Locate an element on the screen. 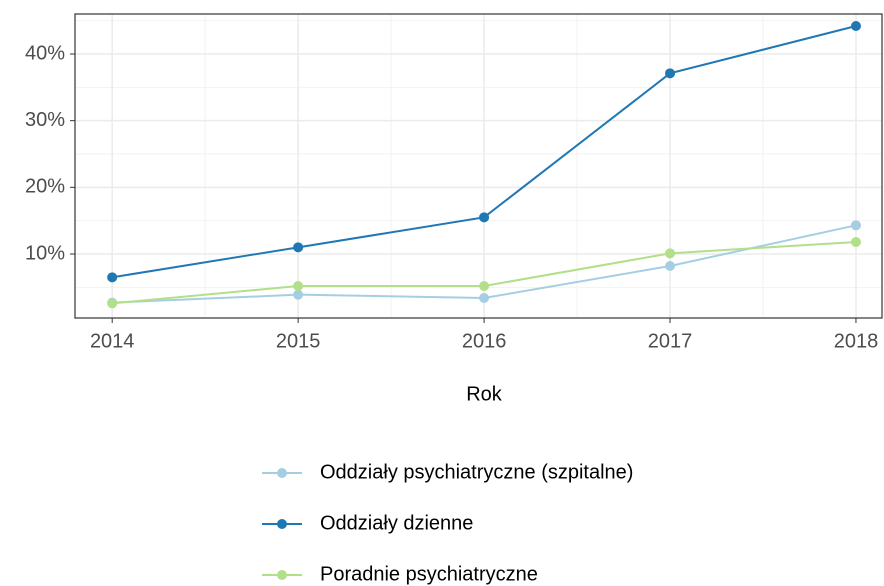  x-tick-label: 2015 is located at coordinates (298, 341).